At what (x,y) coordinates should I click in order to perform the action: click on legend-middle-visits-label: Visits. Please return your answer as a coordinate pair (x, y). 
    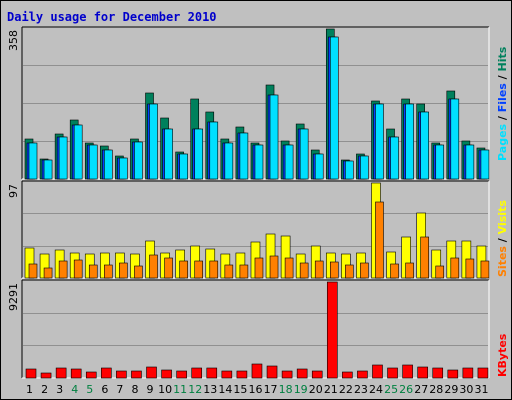
    Looking at the image, I should click on (502, 217).